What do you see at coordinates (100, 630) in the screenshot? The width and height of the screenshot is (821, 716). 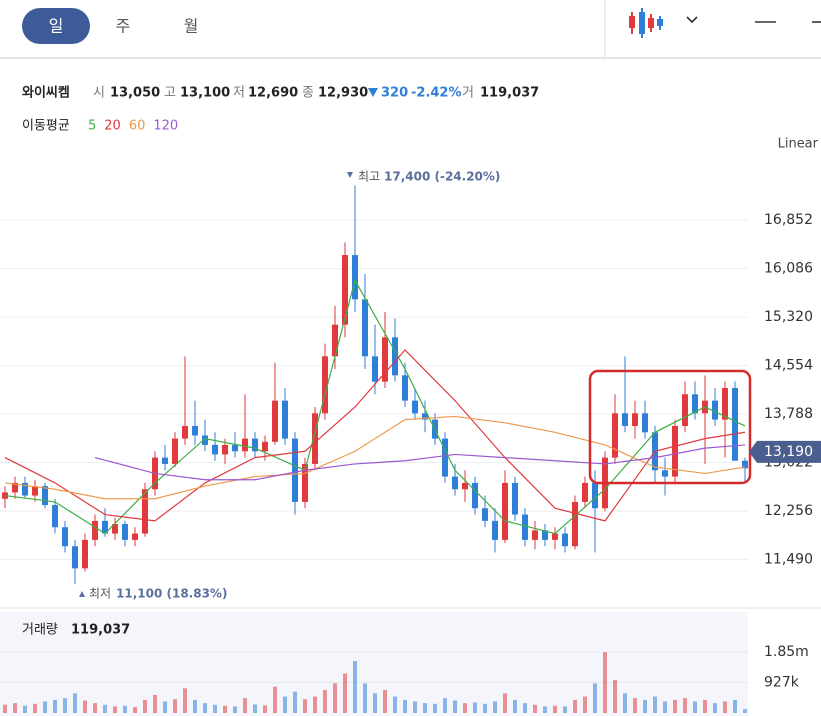 I see `volume-value: 119,037` at bounding box center [100, 630].